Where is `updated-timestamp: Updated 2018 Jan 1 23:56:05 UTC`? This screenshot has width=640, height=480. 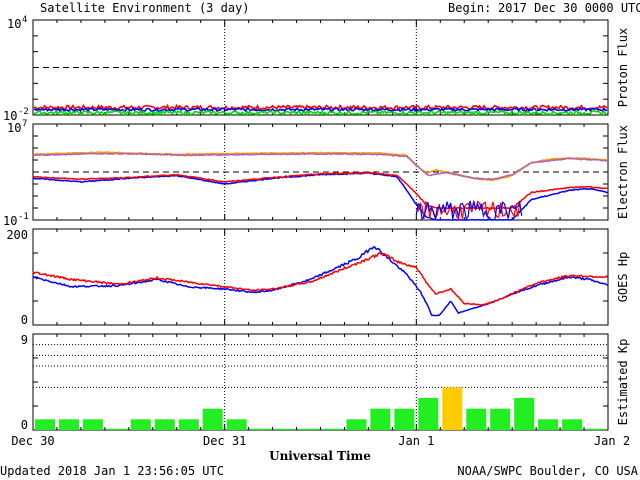 updated-timestamp: Updated 2018 Jan 1 23:56:05 UTC is located at coordinates (112, 471).